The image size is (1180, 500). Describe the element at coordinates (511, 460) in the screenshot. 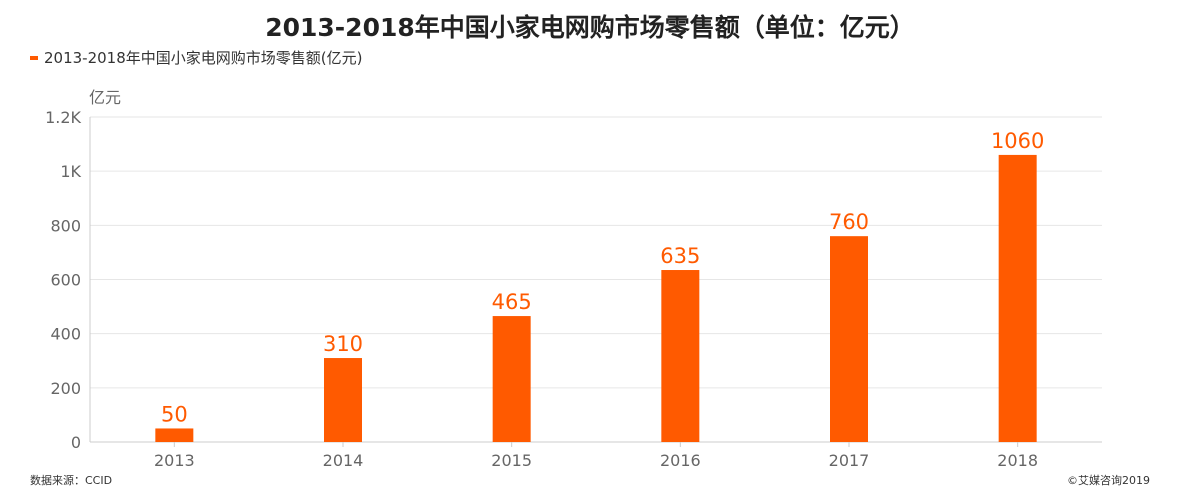

I see `x-tick-label: 2015` at that location.